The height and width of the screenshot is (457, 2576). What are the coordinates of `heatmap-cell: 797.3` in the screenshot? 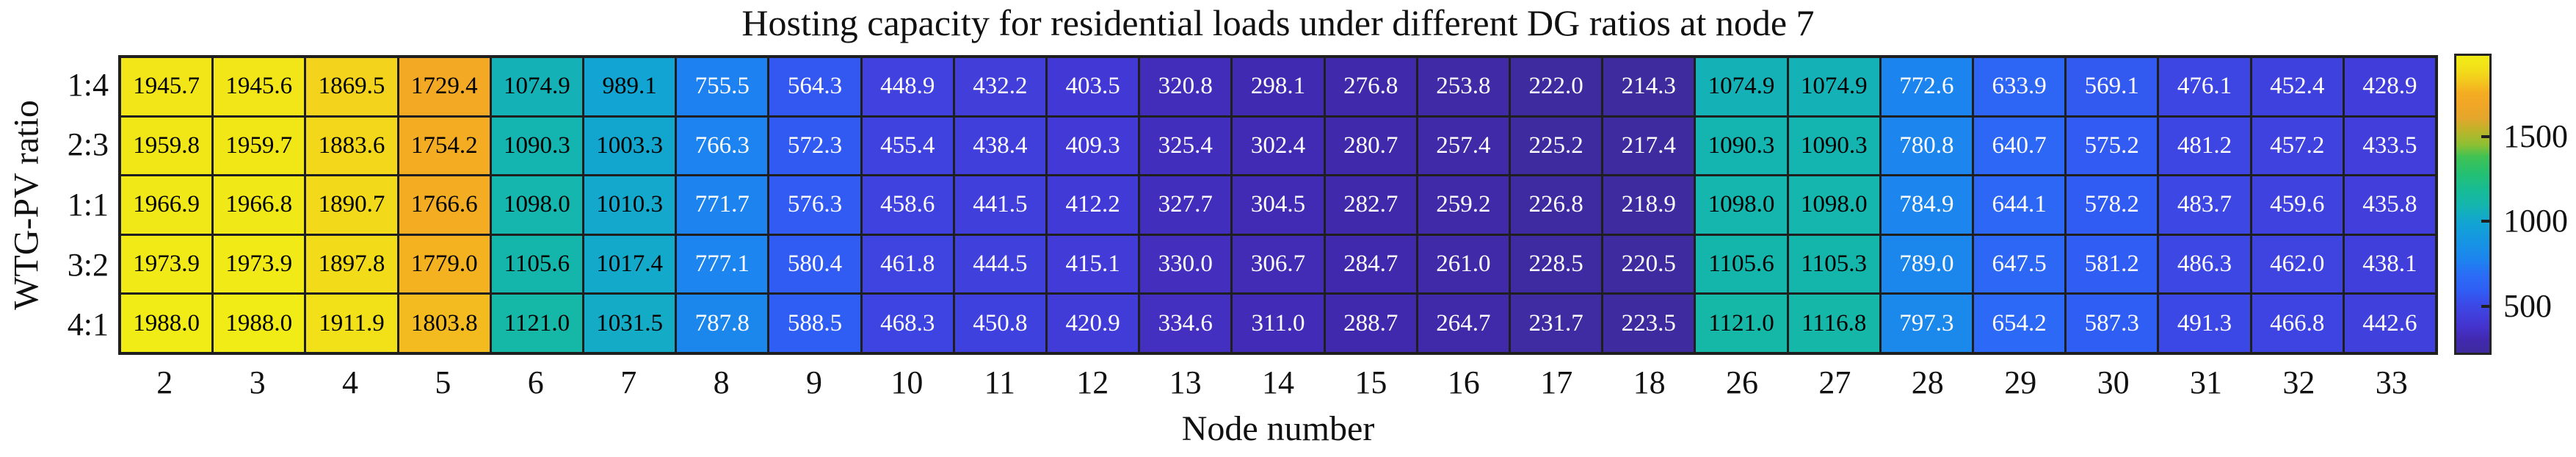 It's located at (1926, 323).